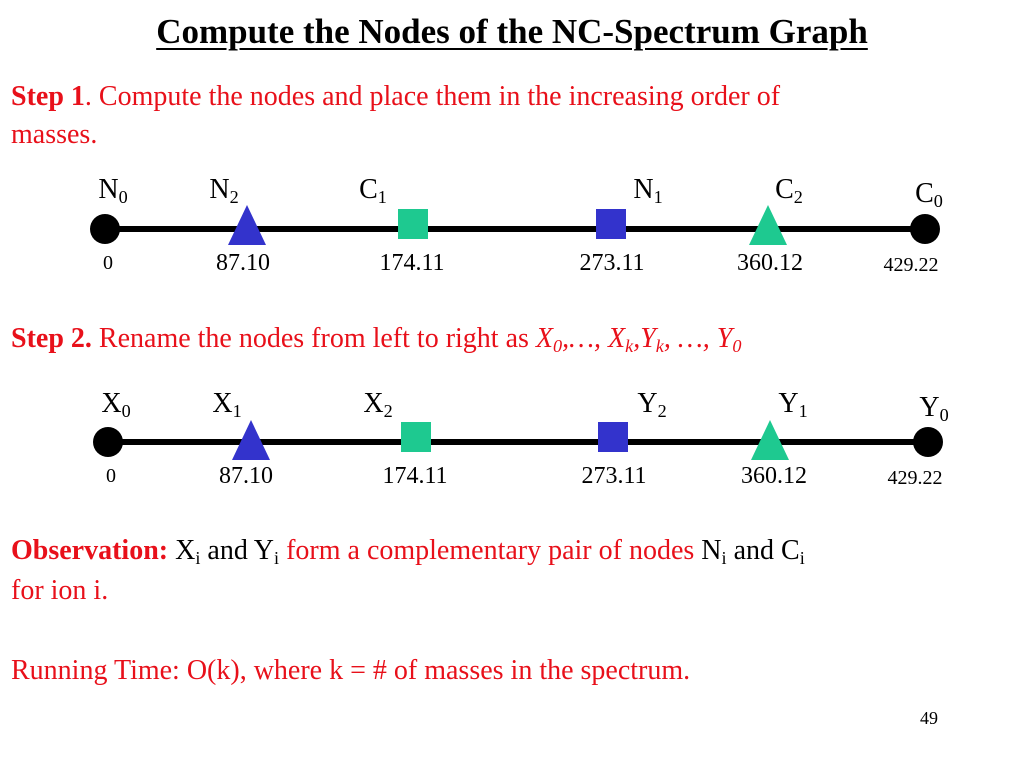  I want to click on diagram1-label-c0: C0, so click(929, 195).